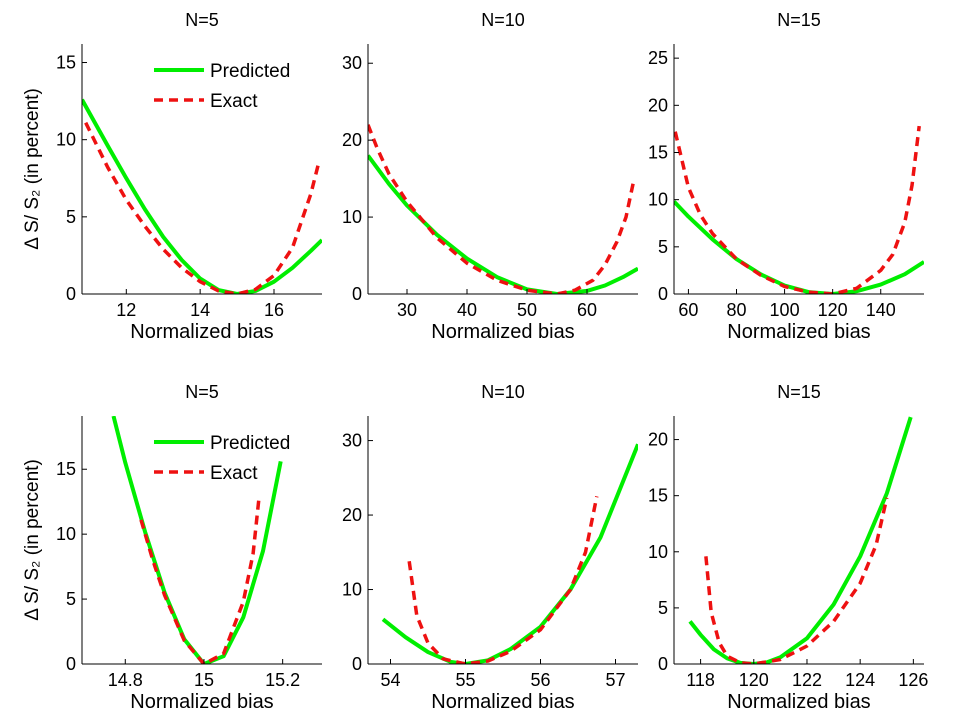 The height and width of the screenshot is (716, 956). I want to click on x-tick-label: 50, so click(527, 310).